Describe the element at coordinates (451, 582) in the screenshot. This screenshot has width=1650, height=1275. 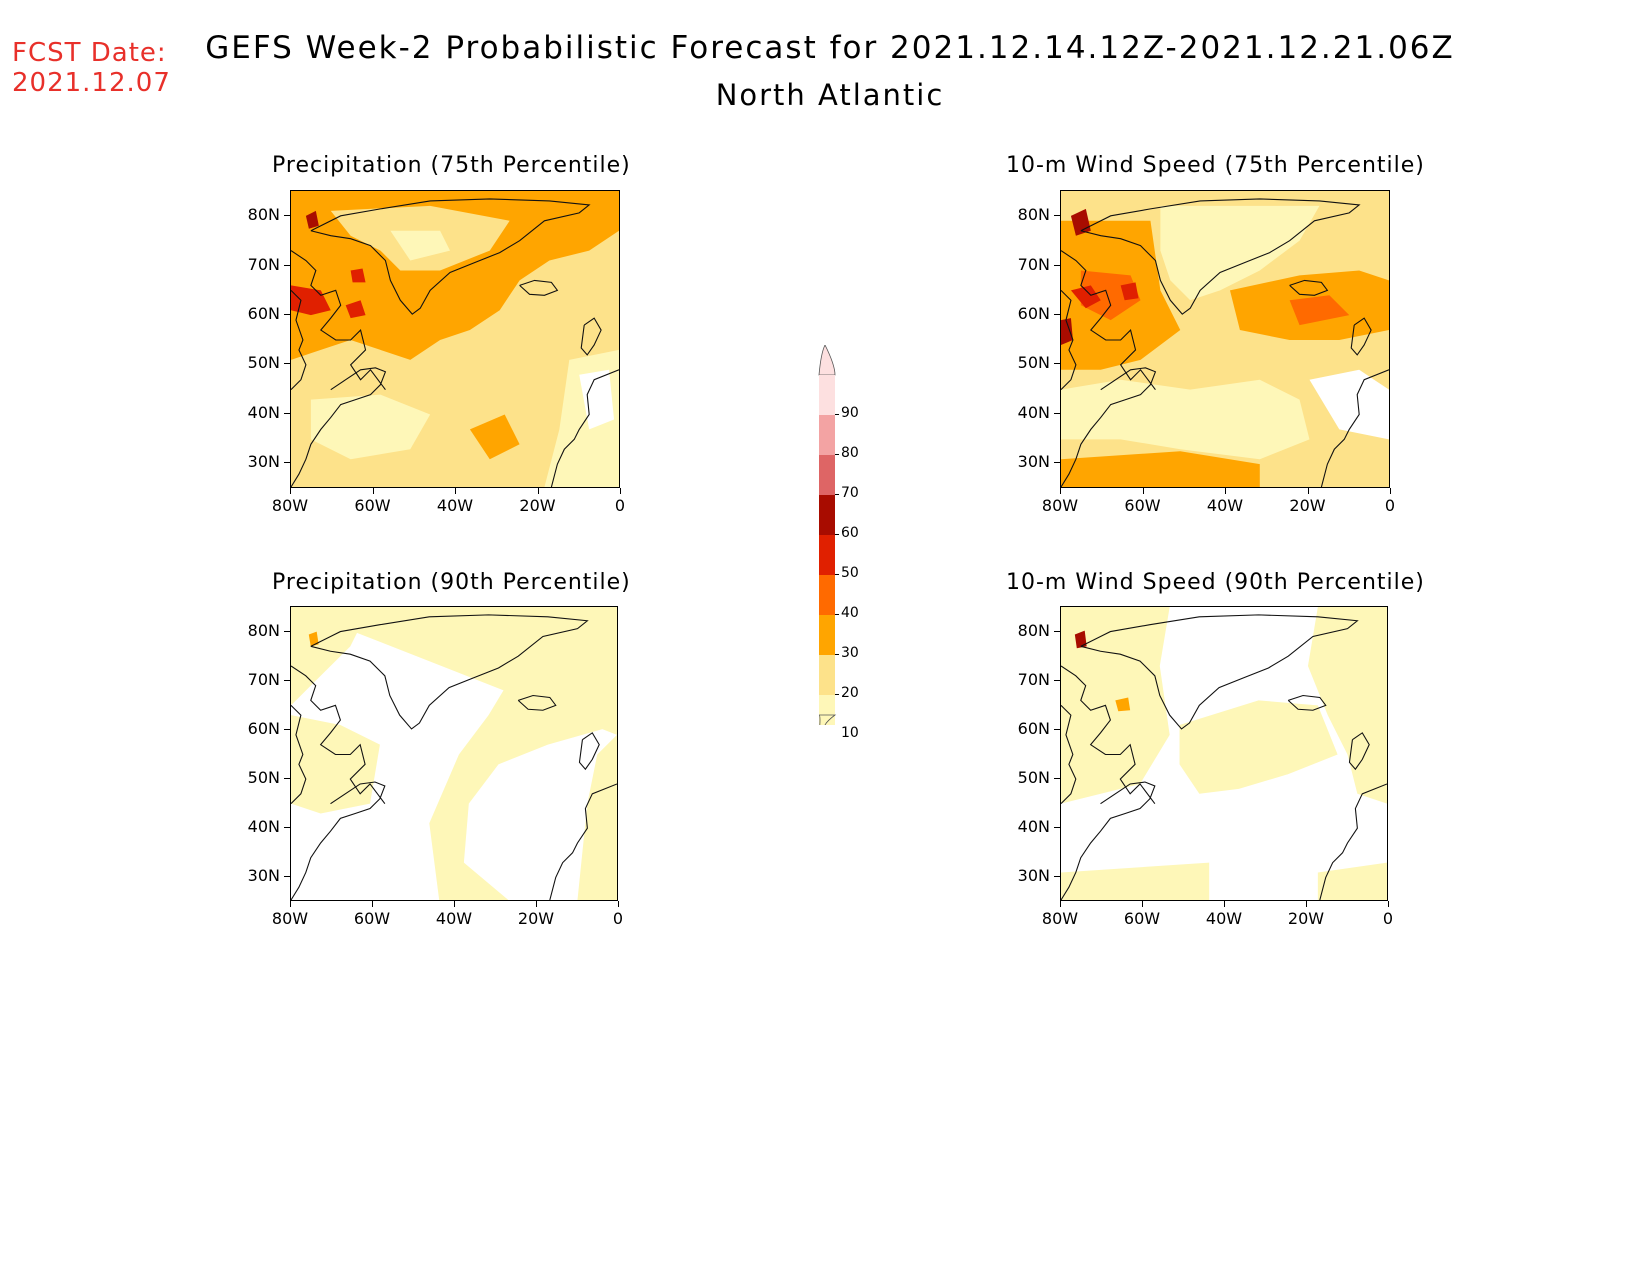
I see `panel-title-precip-90: Precipitation (90th Percentile)` at that location.